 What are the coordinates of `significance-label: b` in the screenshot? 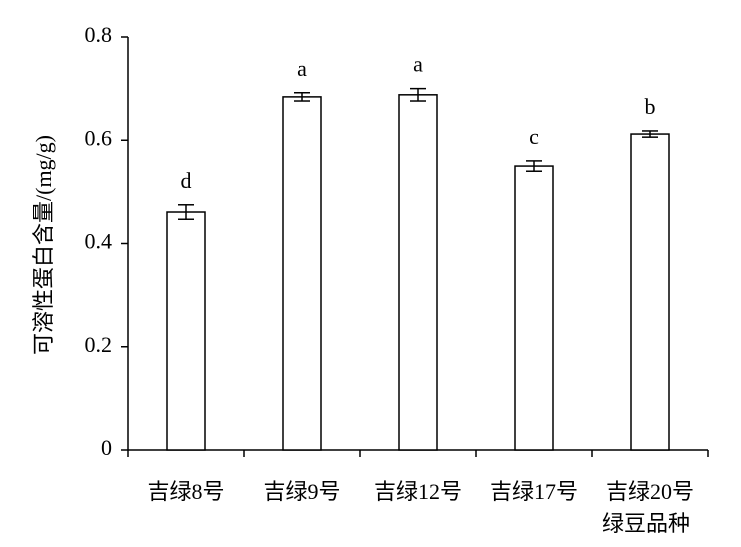 It's located at (650, 106).